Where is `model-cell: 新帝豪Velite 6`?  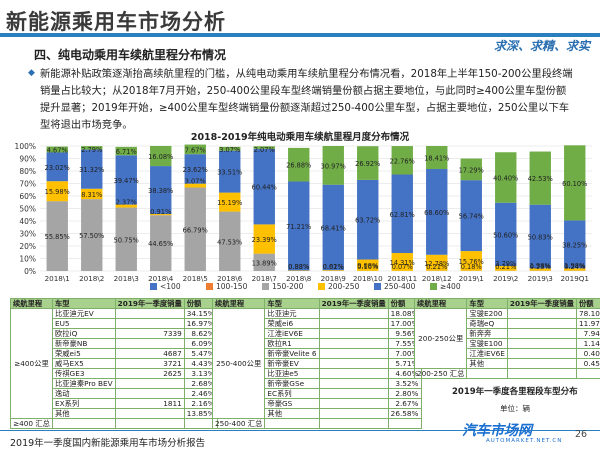
model-cell: 新帝豪Velite 6 is located at coordinates (292, 353).